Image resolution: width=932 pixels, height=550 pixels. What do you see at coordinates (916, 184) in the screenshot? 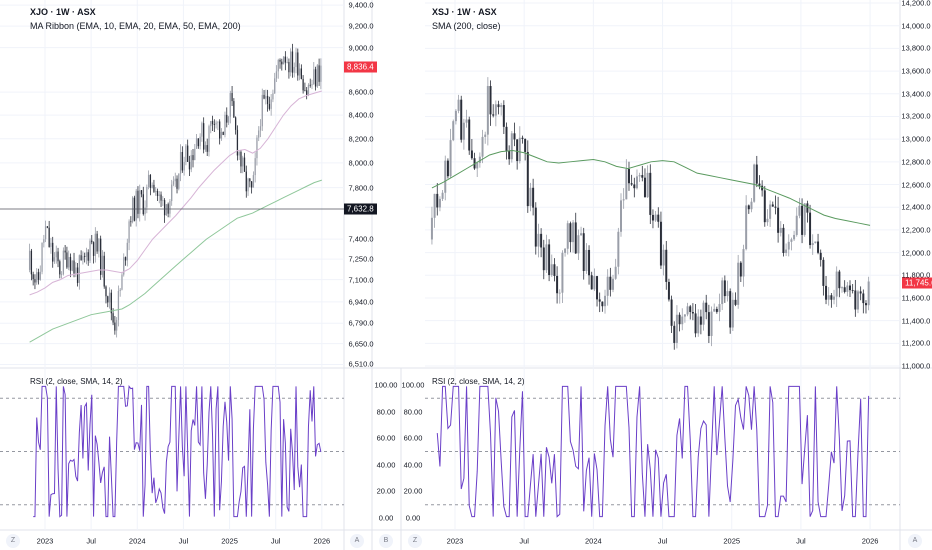
I see `right-price-tick: 12,600.0` at bounding box center [916, 184].